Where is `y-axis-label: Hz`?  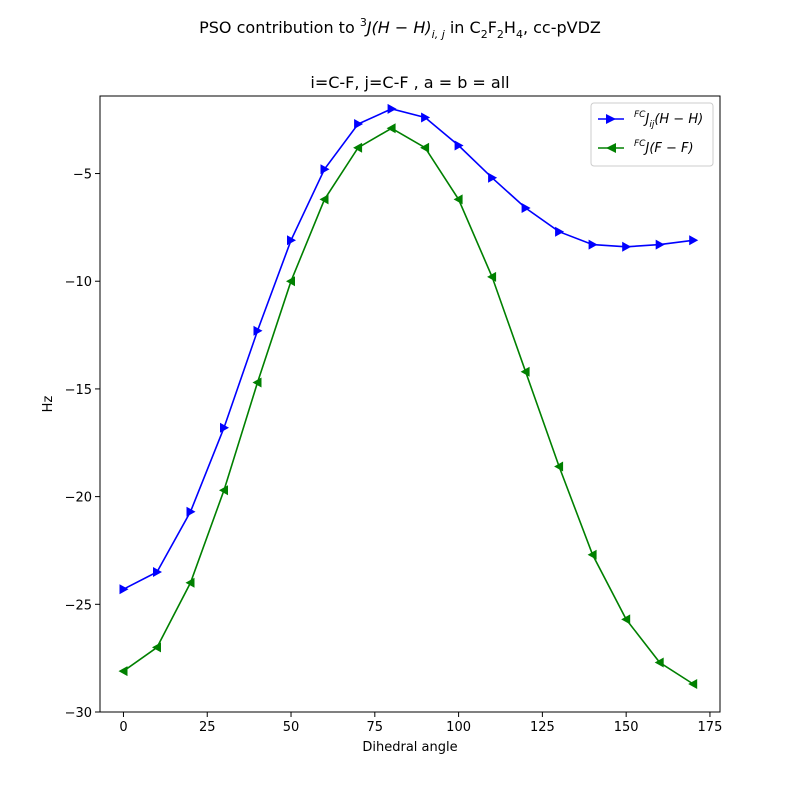 y-axis-label: Hz is located at coordinates (48, 404).